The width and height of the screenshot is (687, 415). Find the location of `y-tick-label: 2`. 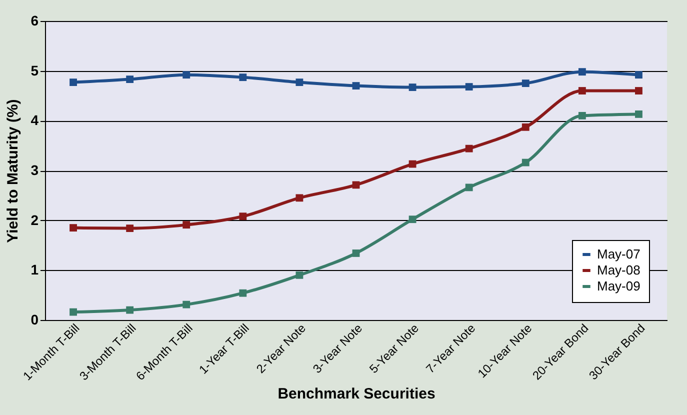

y-tick-label: 2 is located at coordinates (34, 220).